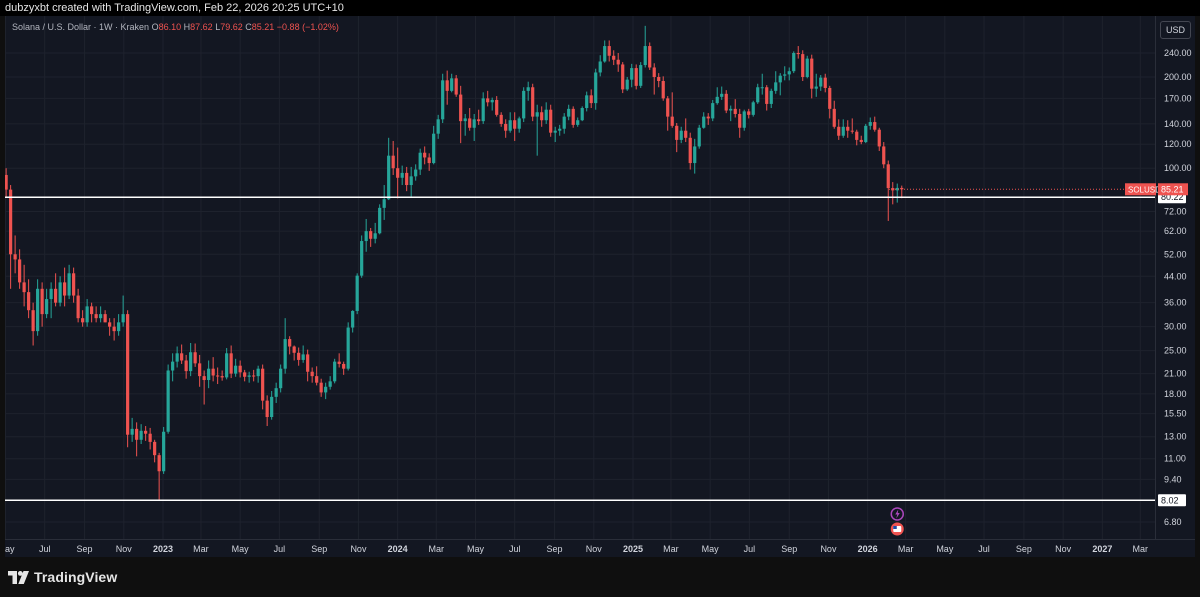  Describe the element at coordinates (476, 549) in the screenshot. I see `time-tick-label: May` at that location.